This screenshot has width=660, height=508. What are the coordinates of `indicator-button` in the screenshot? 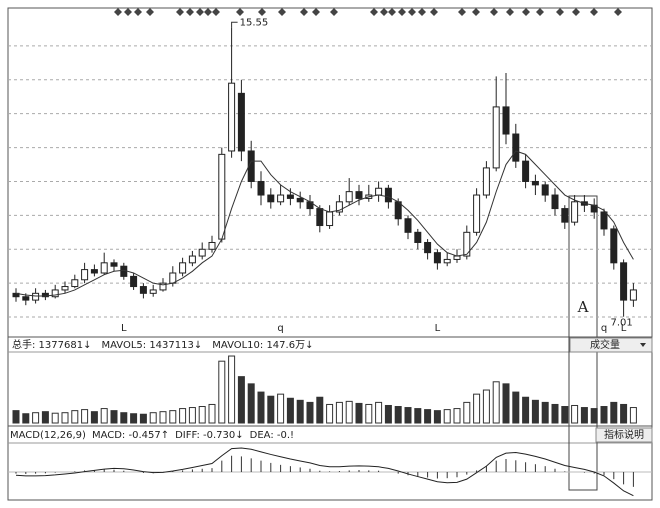 It's located at (611, 345).